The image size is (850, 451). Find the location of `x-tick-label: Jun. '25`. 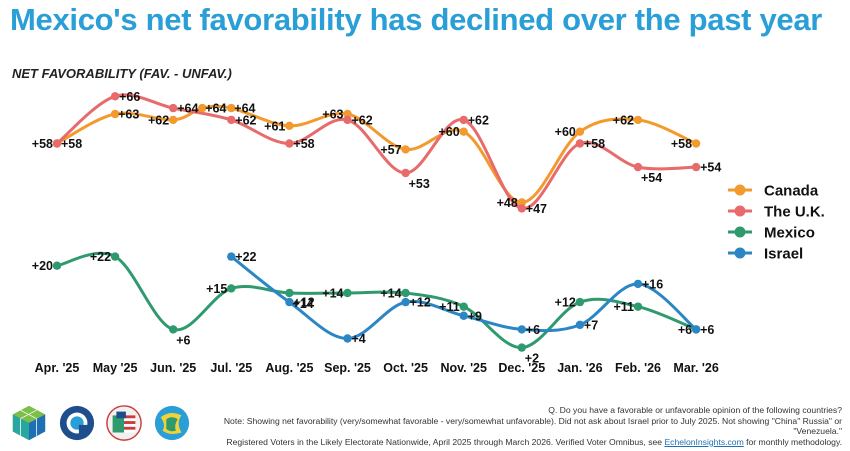

x-tick-label: Jun. '25 is located at coordinates (173, 368).